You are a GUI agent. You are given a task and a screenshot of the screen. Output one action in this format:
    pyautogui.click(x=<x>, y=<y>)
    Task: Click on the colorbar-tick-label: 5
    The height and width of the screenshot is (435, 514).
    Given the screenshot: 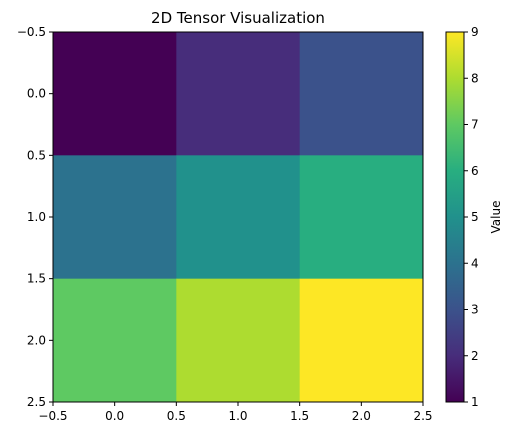 What is the action you would take?
    pyautogui.click(x=475, y=217)
    